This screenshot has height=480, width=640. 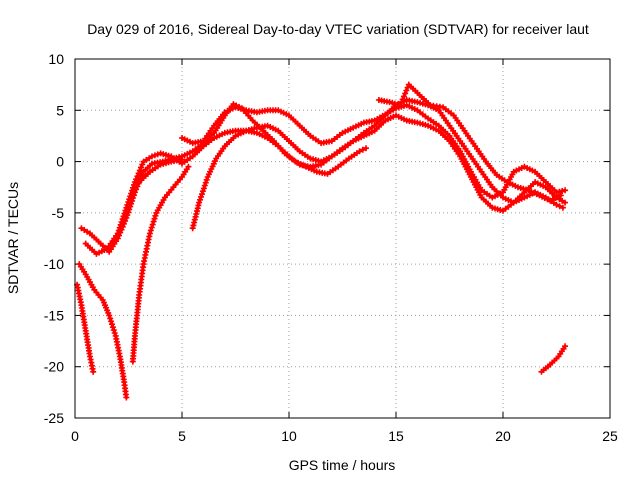 What do you see at coordinates (54, 418) in the screenshot?
I see `y-tick-label: -25` at bounding box center [54, 418].